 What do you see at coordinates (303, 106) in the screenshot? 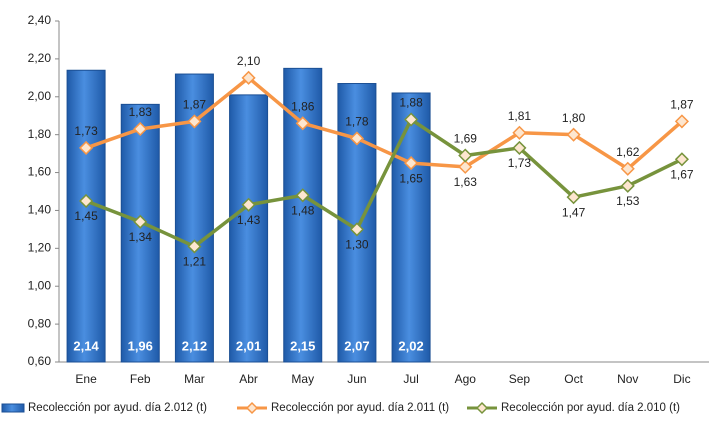
I see `data-label: 1,86` at bounding box center [303, 106].